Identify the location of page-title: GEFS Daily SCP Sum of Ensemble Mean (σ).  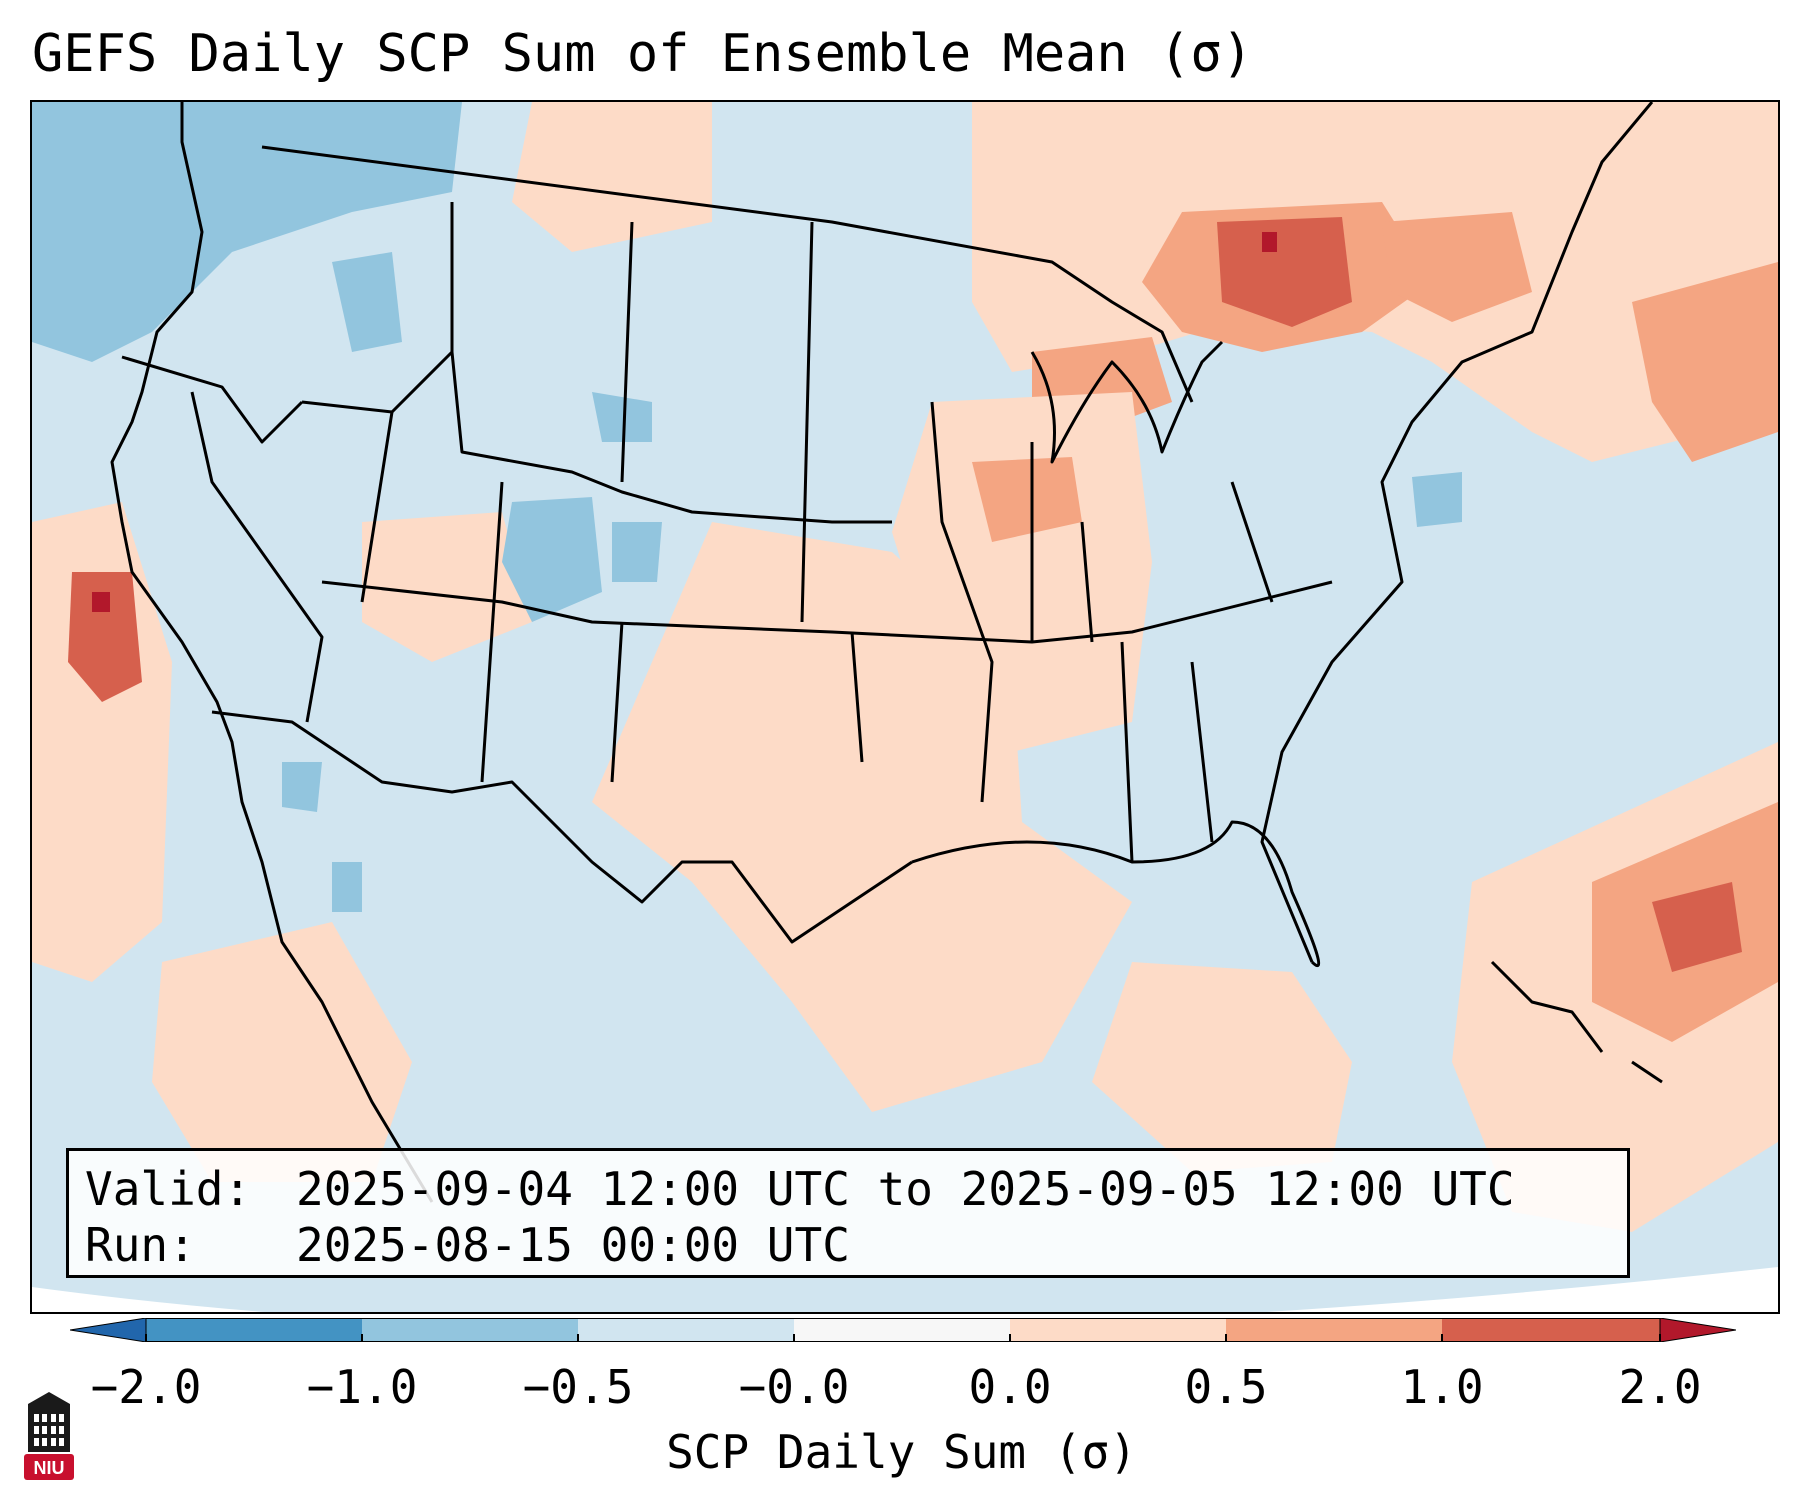
(642, 54).